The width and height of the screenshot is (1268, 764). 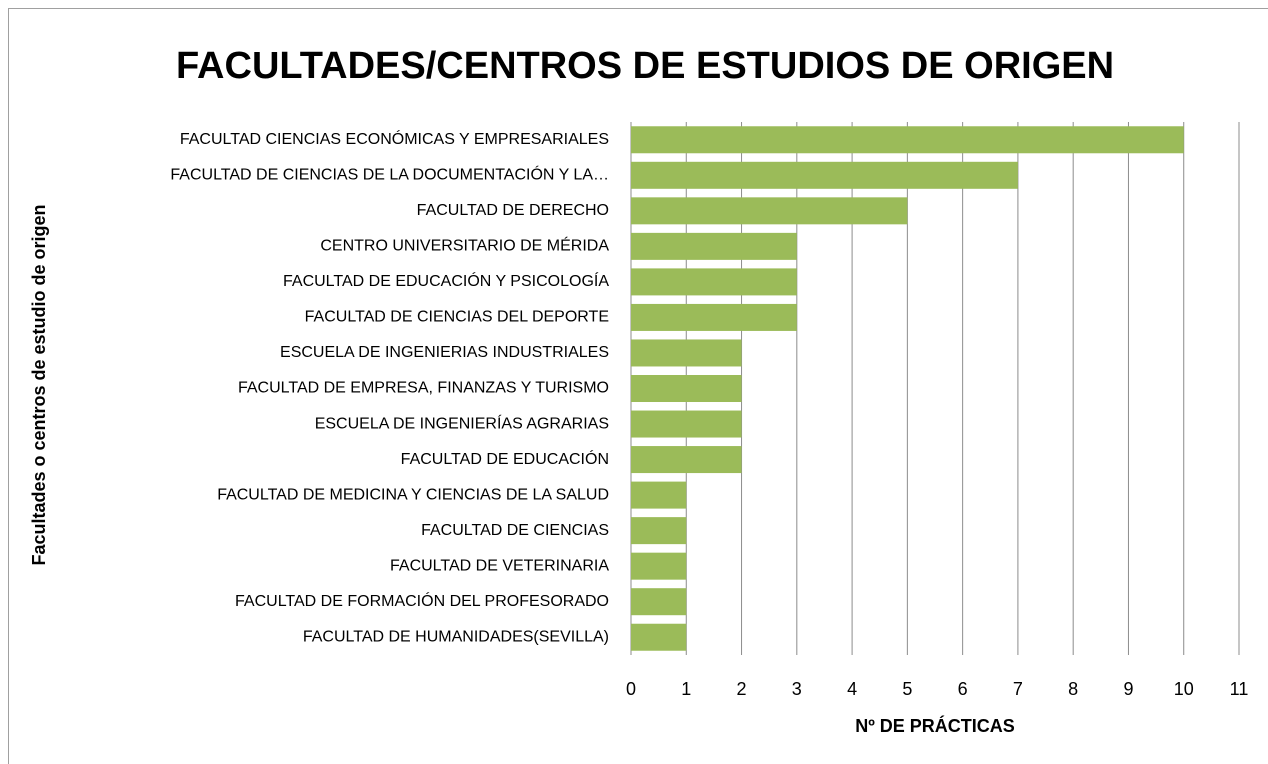 What do you see at coordinates (462, 422) in the screenshot?
I see `y-tick-label: ESCUELA DE INGENIERÍAS AGRARIAS` at bounding box center [462, 422].